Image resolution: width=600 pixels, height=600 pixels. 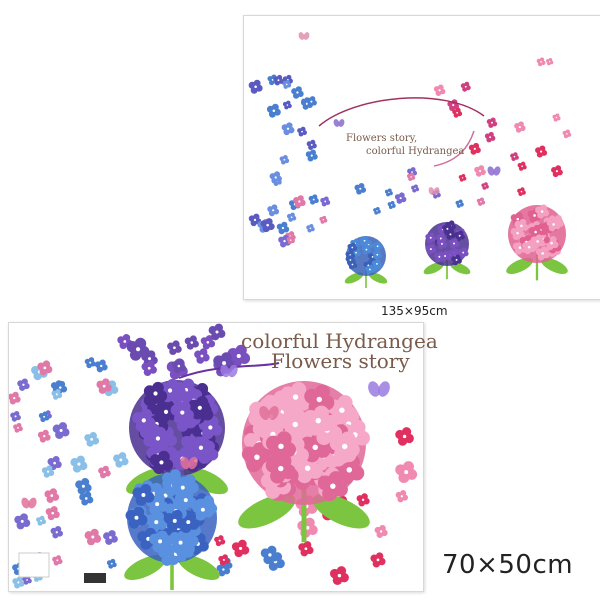 What do you see at coordinates (508, 565) in the screenshot?
I see `small-size-label: 70×50cm` at bounding box center [508, 565].